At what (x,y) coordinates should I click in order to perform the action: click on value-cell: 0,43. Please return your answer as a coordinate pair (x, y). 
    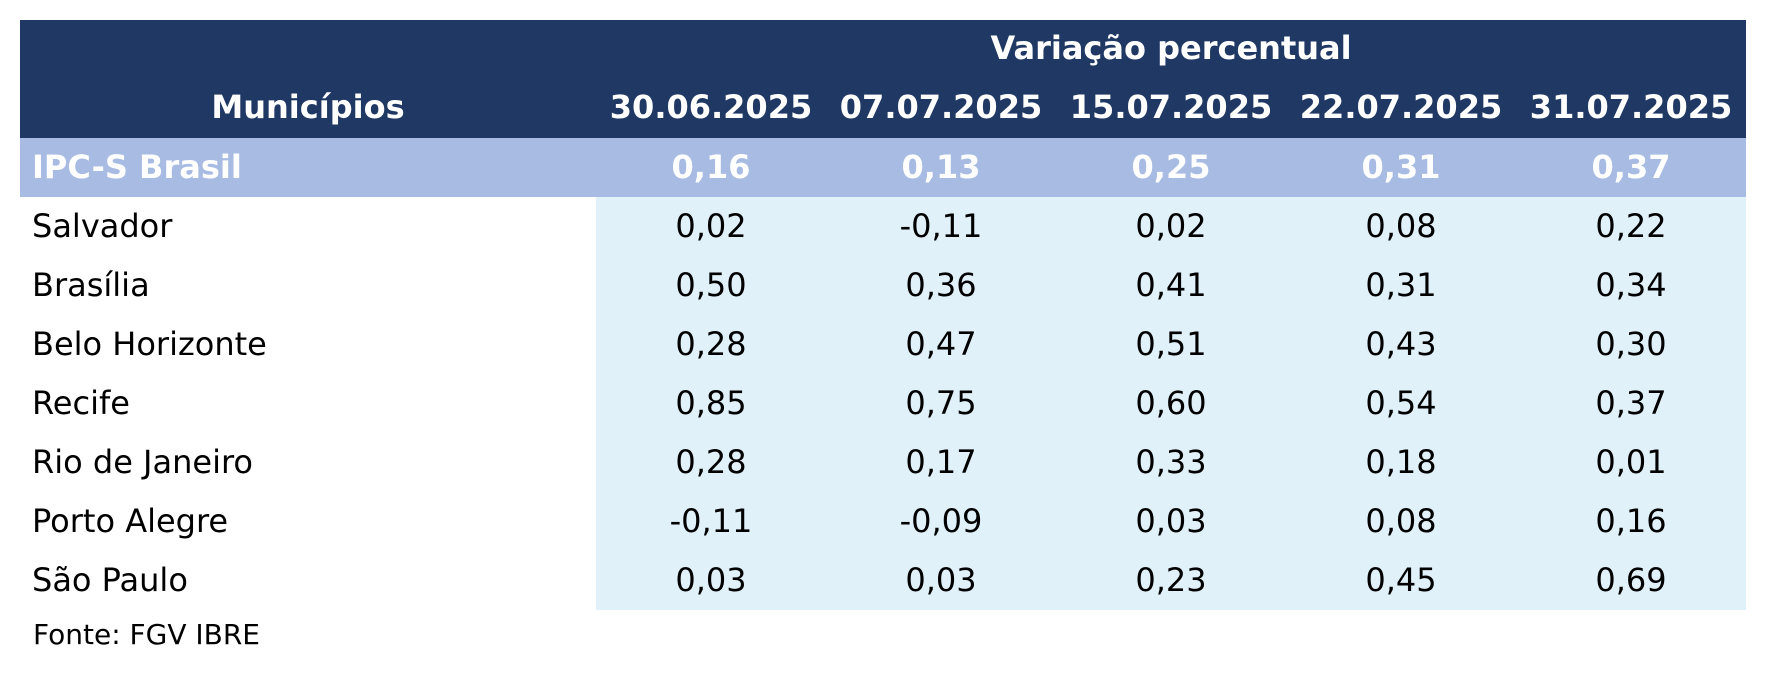
    Looking at the image, I should click on (1401, 344).